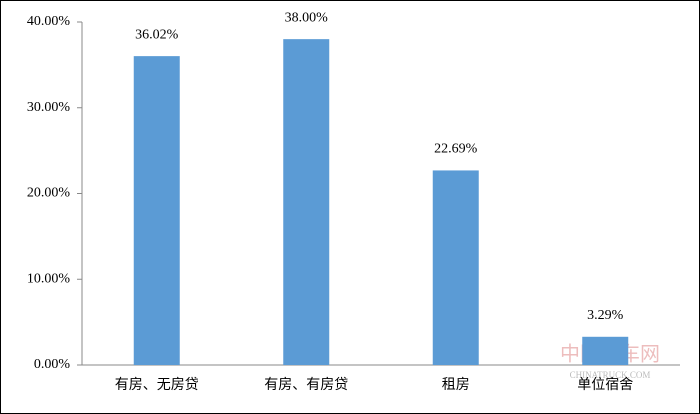  I want to click on value-label: 22.69%, so click(456, 149).